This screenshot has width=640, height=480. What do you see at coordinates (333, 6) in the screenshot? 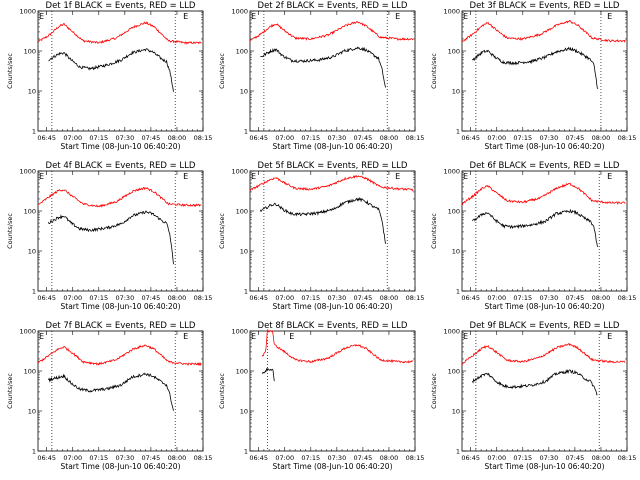
I see `panel-title: Det 2f BLACK = Events, RED = LLD` at bounding box center [333, 6].